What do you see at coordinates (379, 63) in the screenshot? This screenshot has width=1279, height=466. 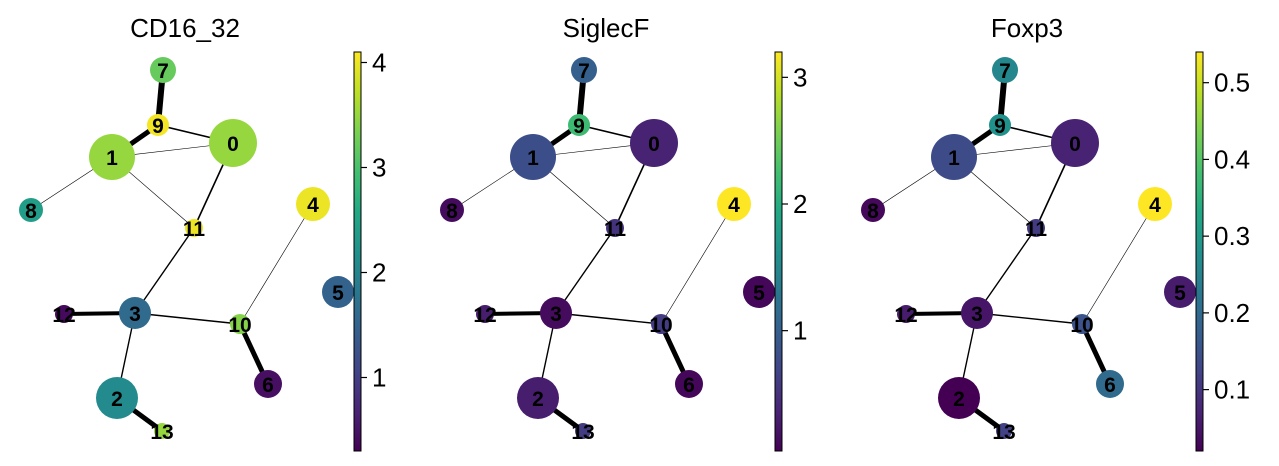 I see `colorbar-tick-label: 4` at bounding box center [379, 63].